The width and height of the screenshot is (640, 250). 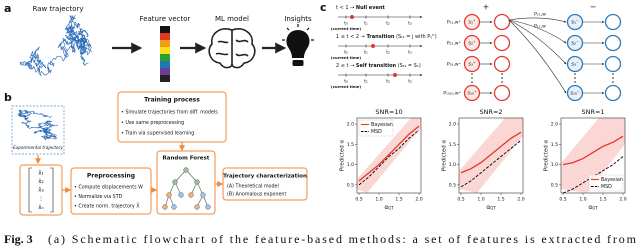 I want to click on legend-label: MSD, so click(x=606, y=187).